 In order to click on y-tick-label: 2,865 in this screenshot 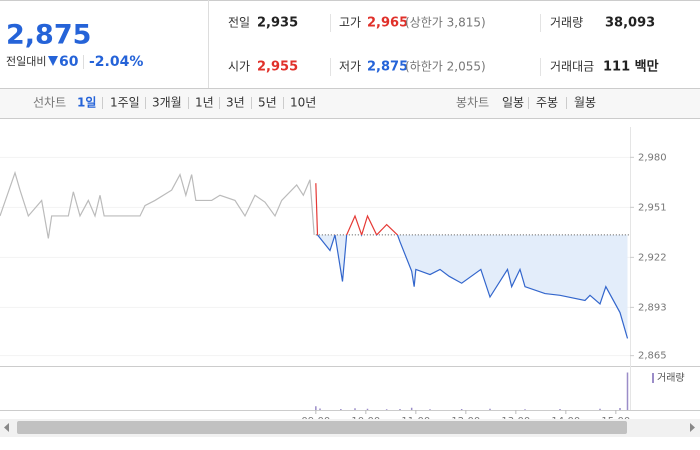, I will do `click(652, 356)`.